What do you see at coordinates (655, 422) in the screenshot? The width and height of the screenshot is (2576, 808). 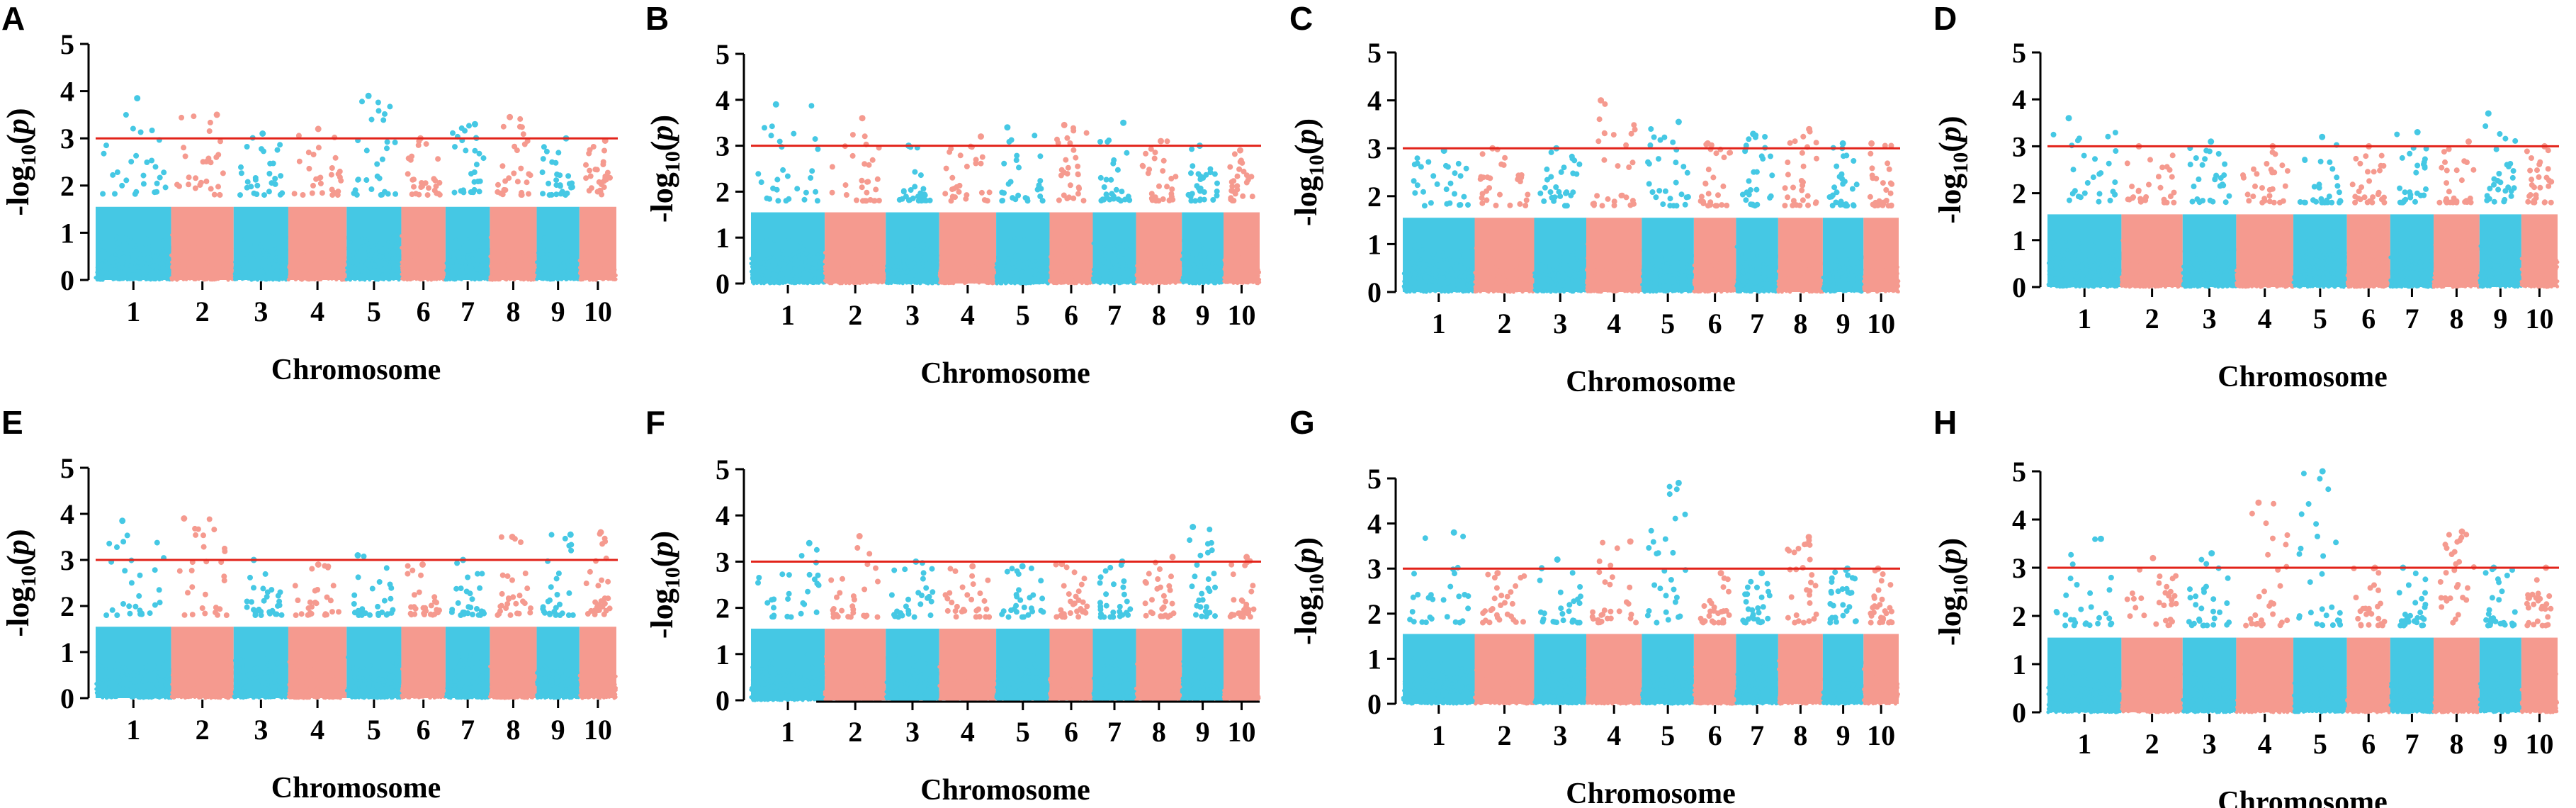 I see `panel-letter: F` at bounding box center [655, 422].